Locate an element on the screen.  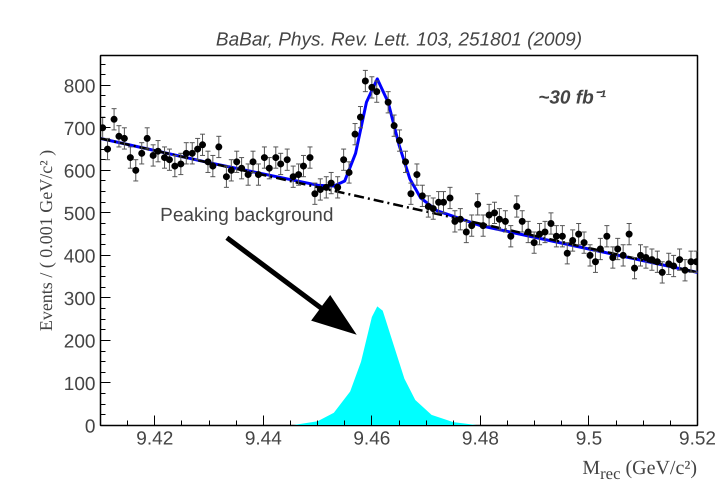
x-tick-label: 9.48 is located at coordinates (480, 439).